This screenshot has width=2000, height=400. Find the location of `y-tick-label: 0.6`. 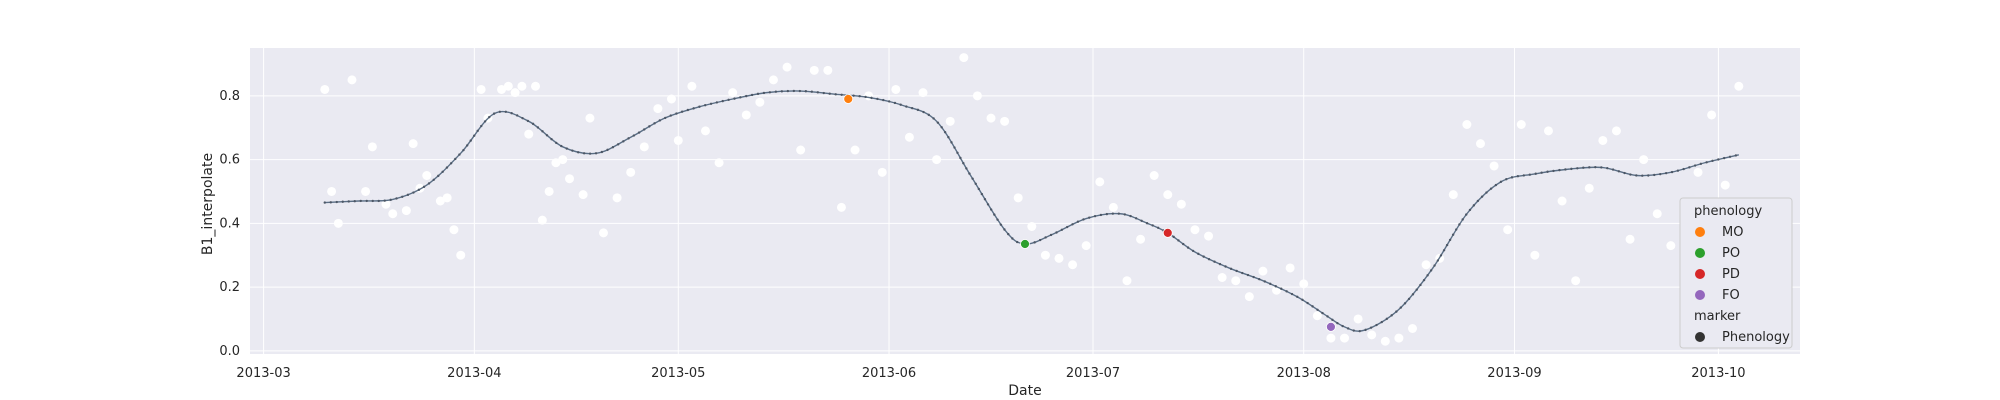

y-tick-label: 0.6 is located at coordinates (229, 160).